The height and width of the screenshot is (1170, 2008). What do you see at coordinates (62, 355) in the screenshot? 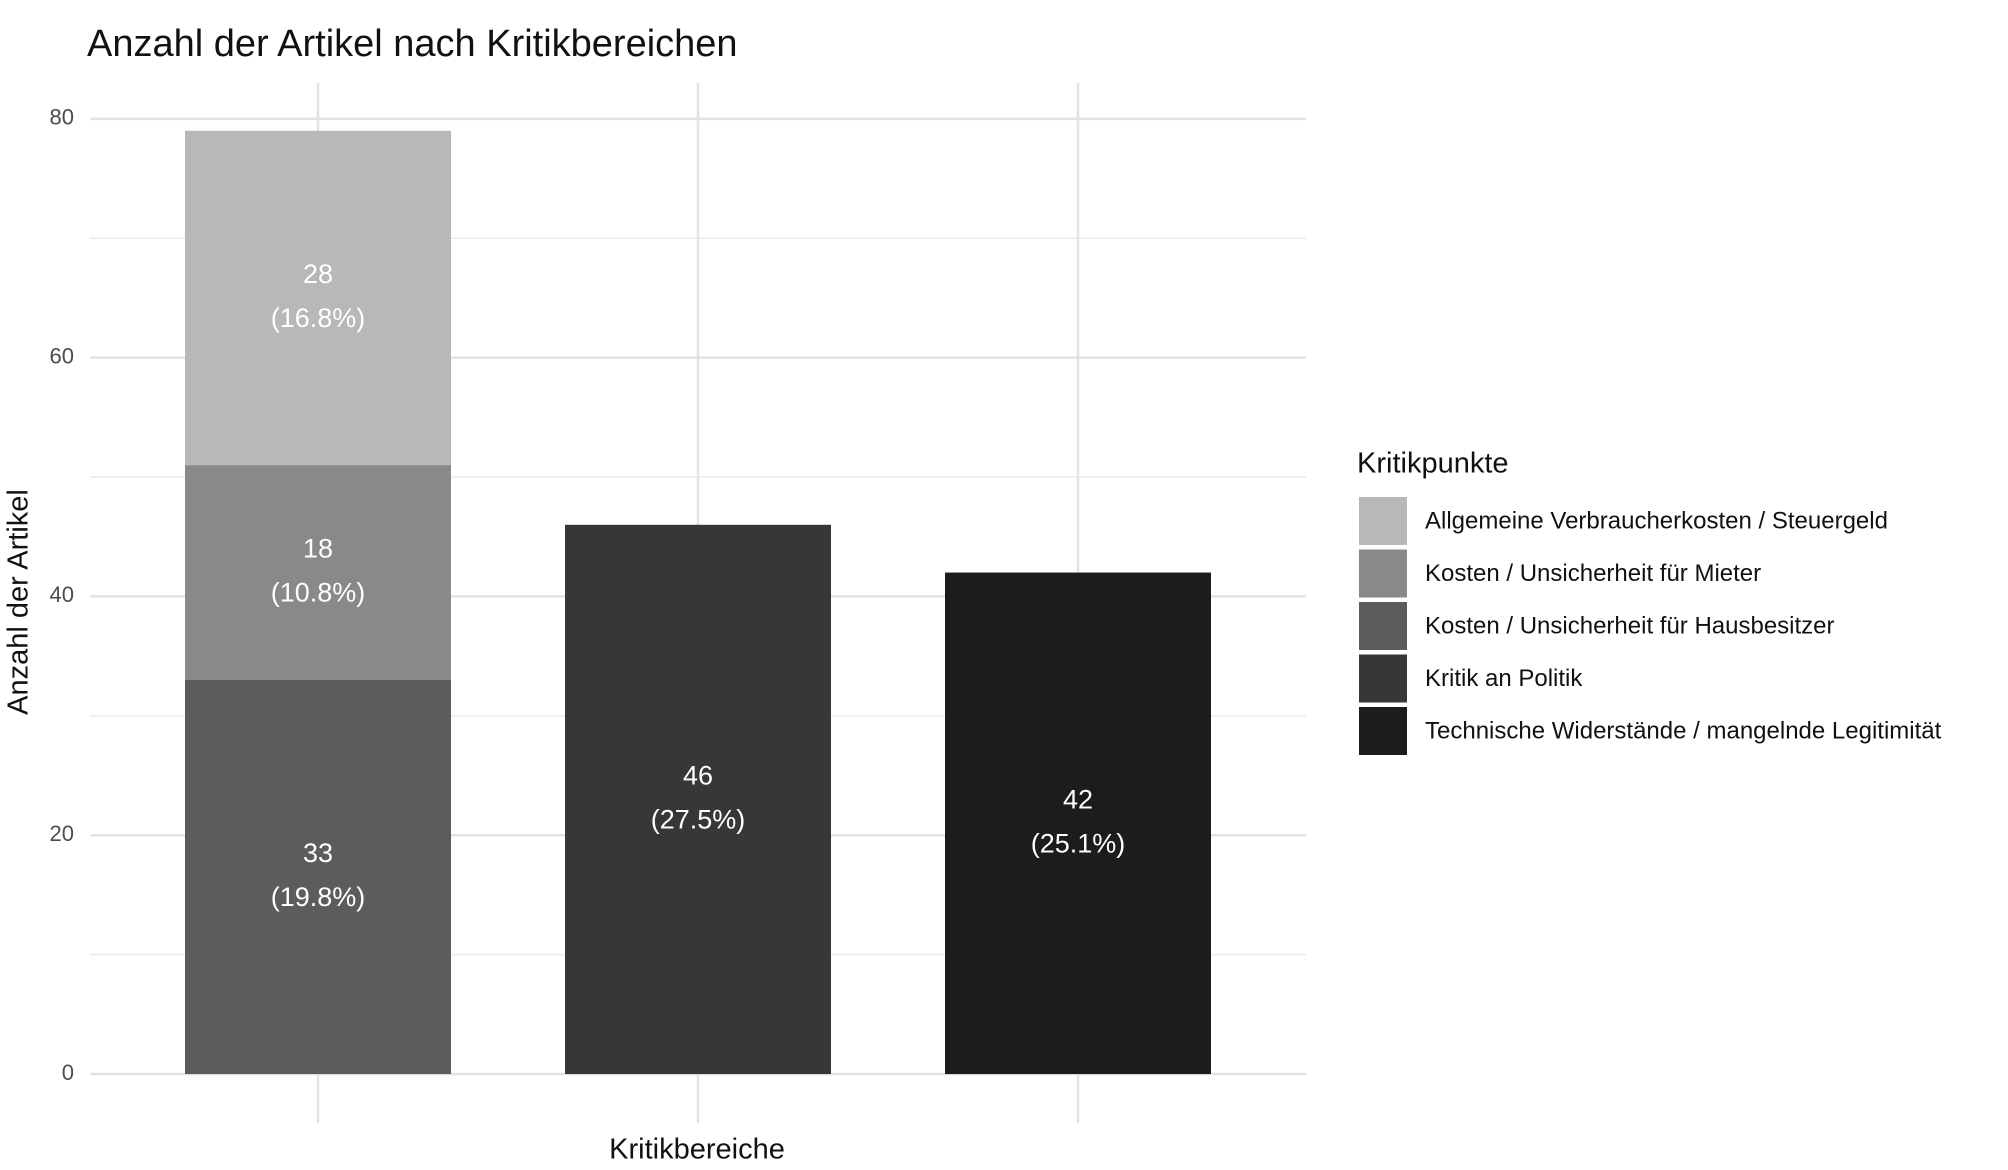
I see `y-tick-label: 60` at bounding box center [62, 355].